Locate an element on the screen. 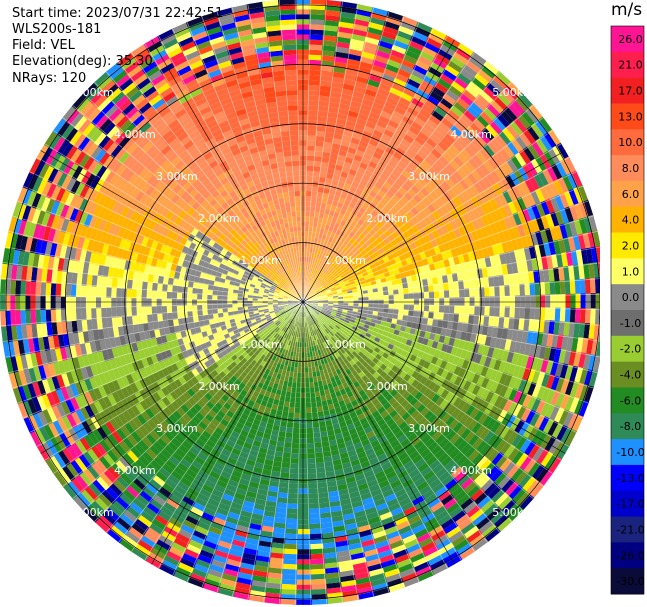  colorbar-tick-label: 10.0 is located at coordinates (630, 142).